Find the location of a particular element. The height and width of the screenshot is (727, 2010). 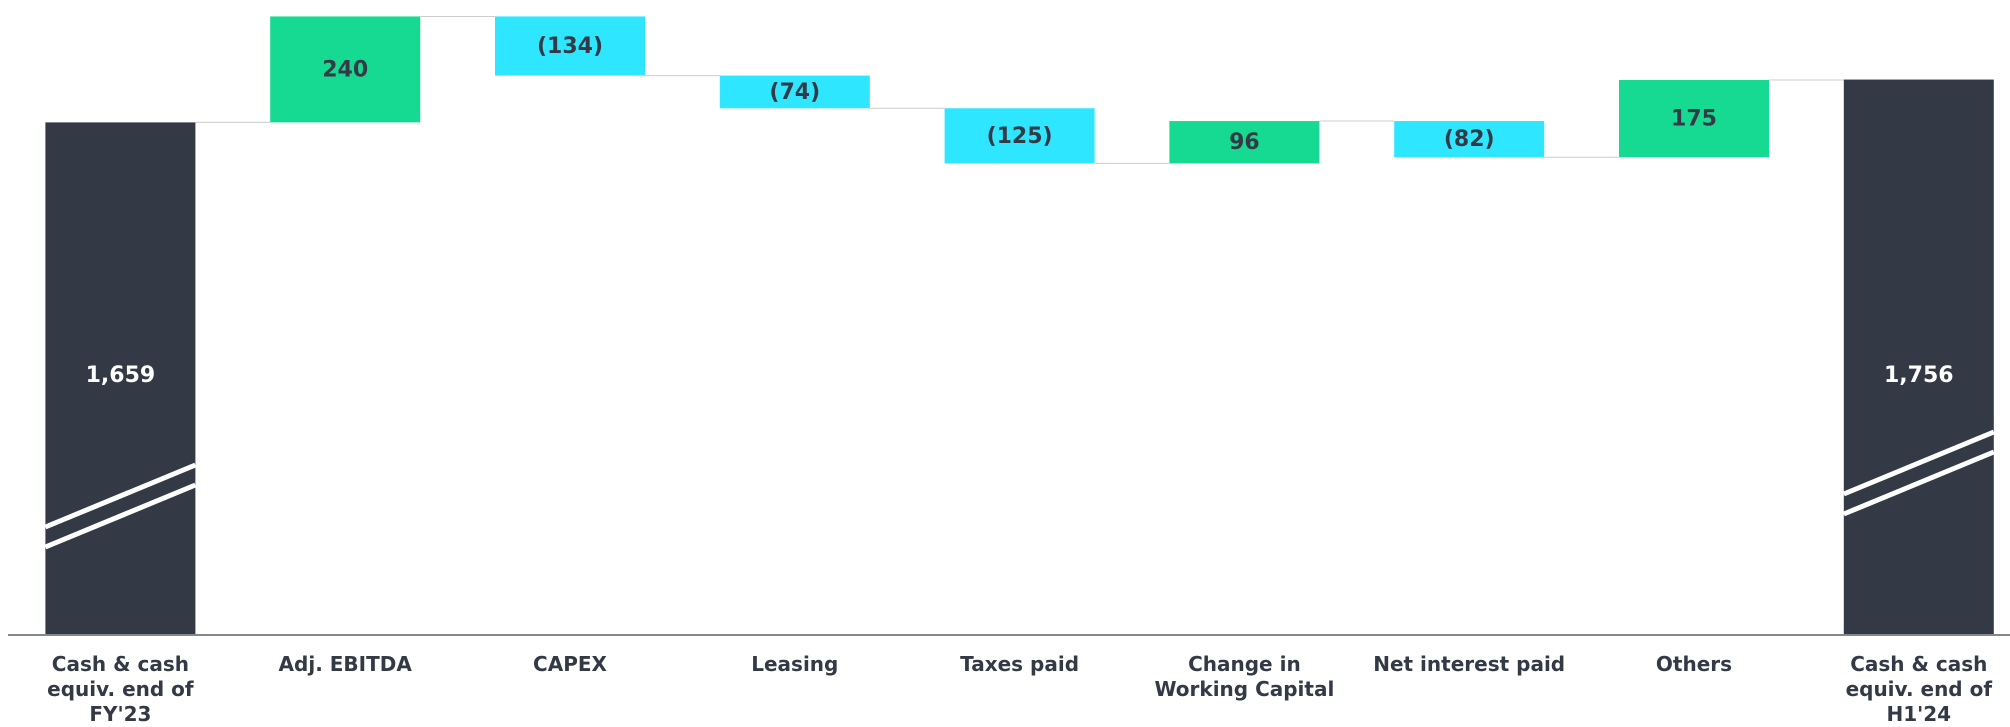

value-label: (134) is located at coordinates (570, 46).